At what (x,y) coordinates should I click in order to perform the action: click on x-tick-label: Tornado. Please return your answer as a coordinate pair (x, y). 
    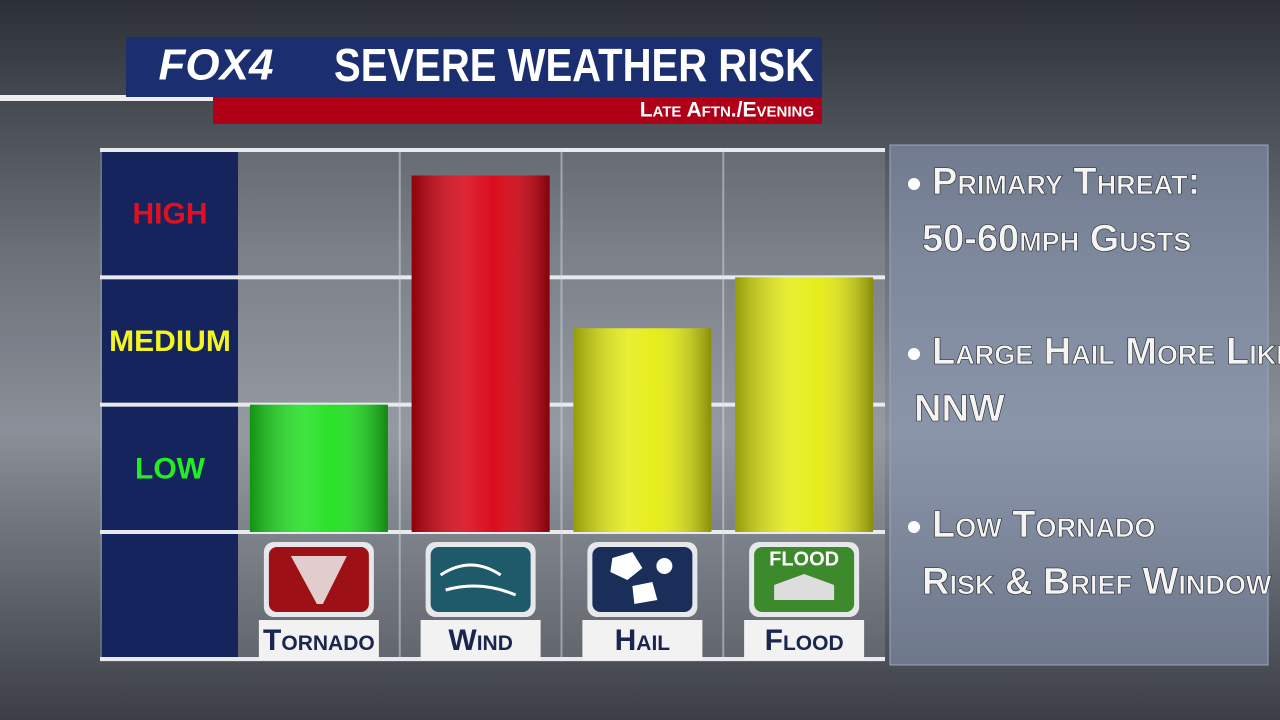
    Looking at the image, I should click on (319, 640).